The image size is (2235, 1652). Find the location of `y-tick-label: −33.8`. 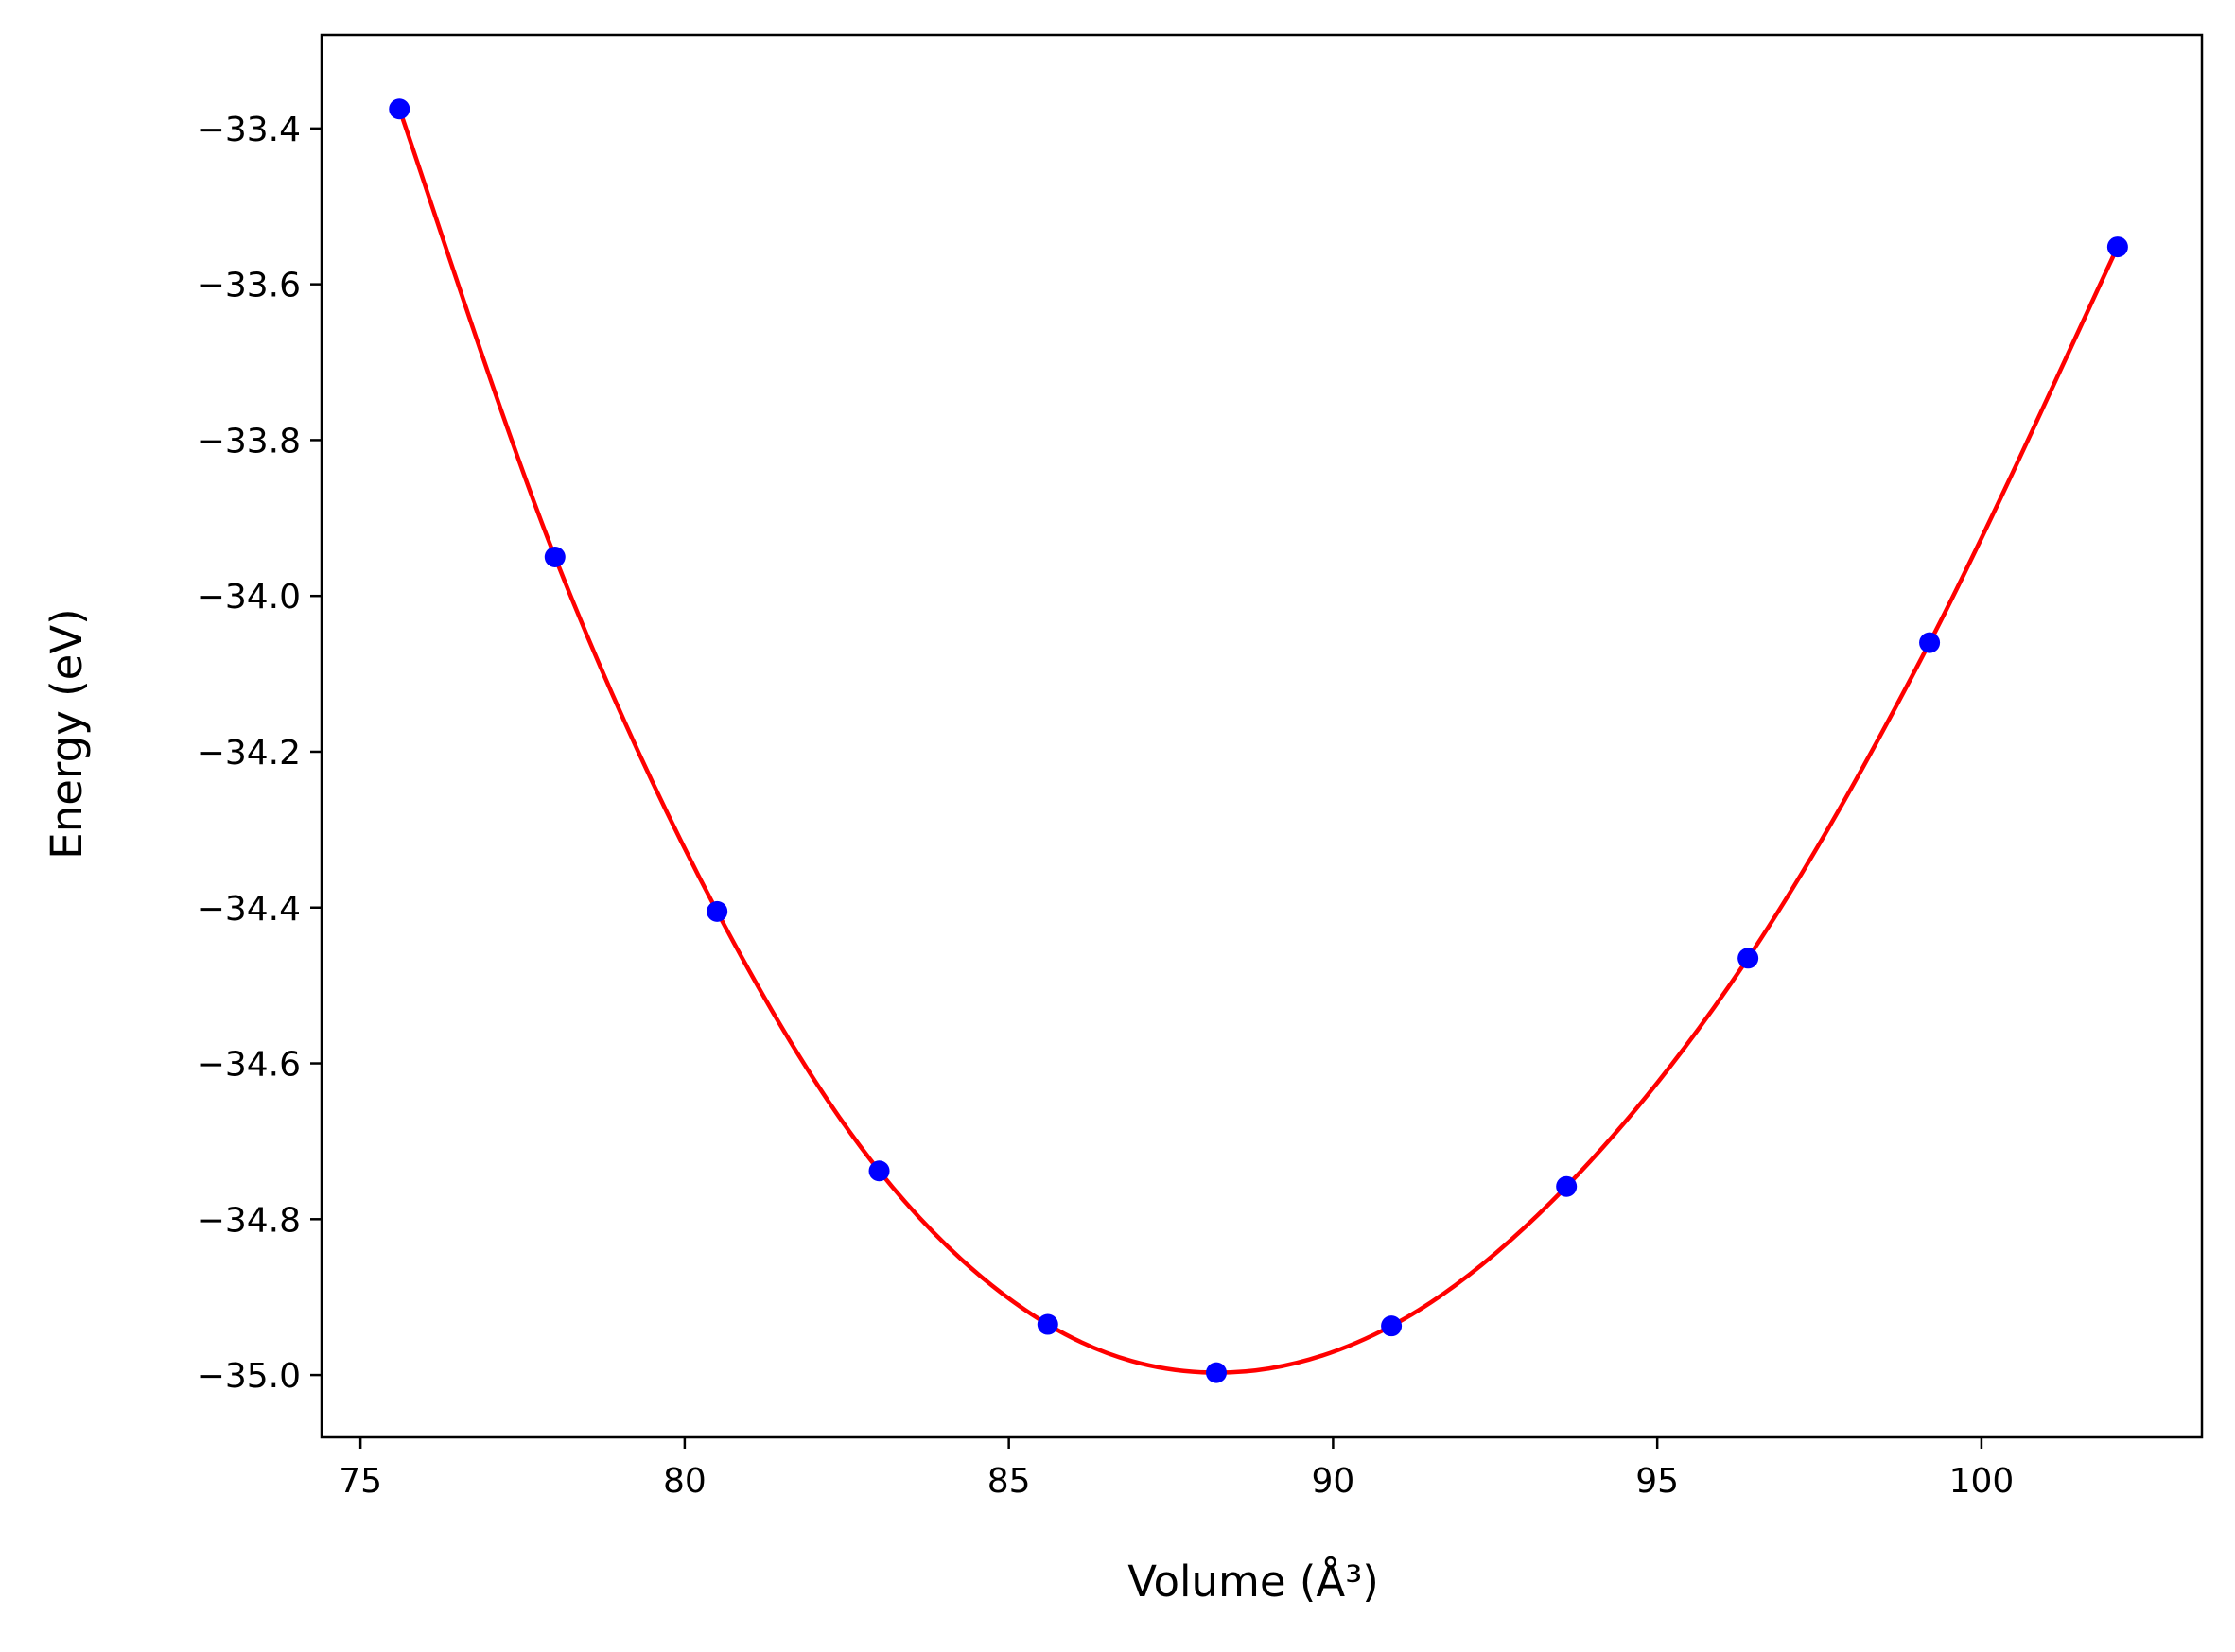

y-tick-label: −33.8 is located at coordinates (249, 442).